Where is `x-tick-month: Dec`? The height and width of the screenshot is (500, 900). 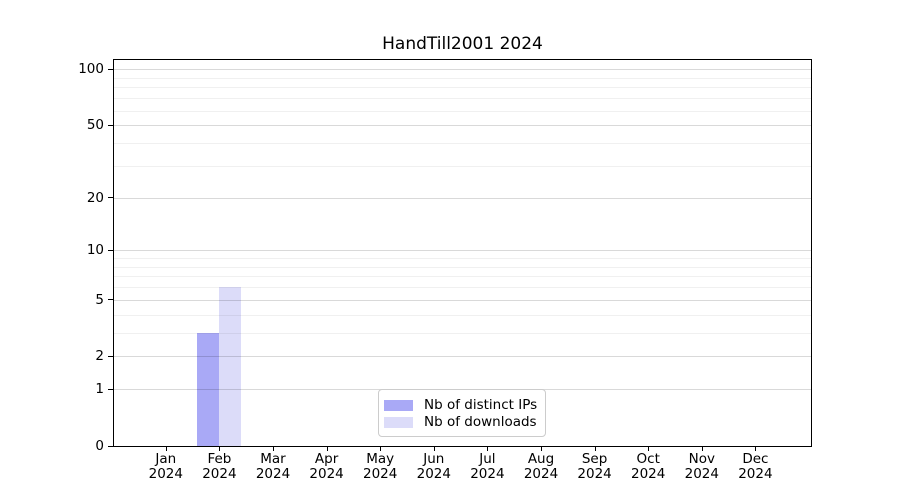 x-tick-month: Dec is located at coordinates (755, 459).